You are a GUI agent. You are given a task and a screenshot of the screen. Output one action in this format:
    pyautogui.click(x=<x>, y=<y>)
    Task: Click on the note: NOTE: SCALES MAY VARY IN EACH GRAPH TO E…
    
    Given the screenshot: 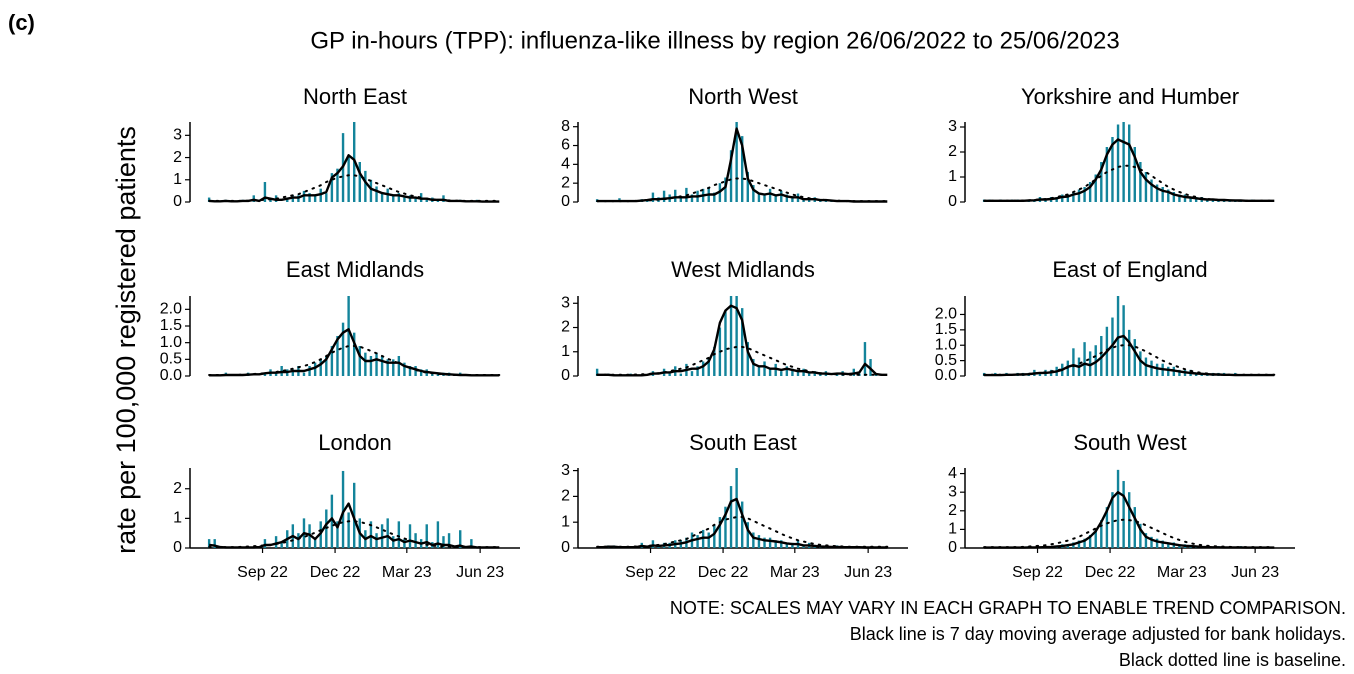 What is the action you would take?
    pyautogui.click(x=1008, y=608)
    